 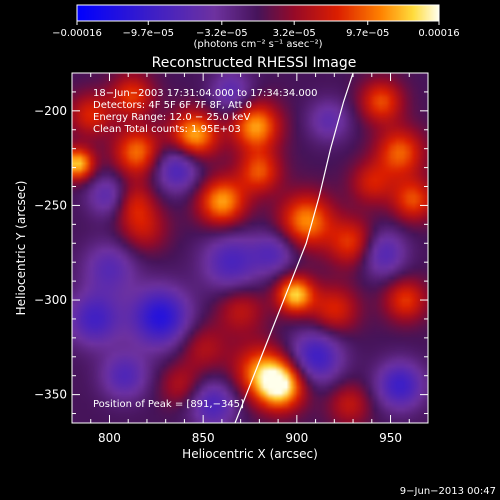 I want to click on annotation-clean-counts: Clean Total counts: 1.95E+03, so click(x=167, y=129).